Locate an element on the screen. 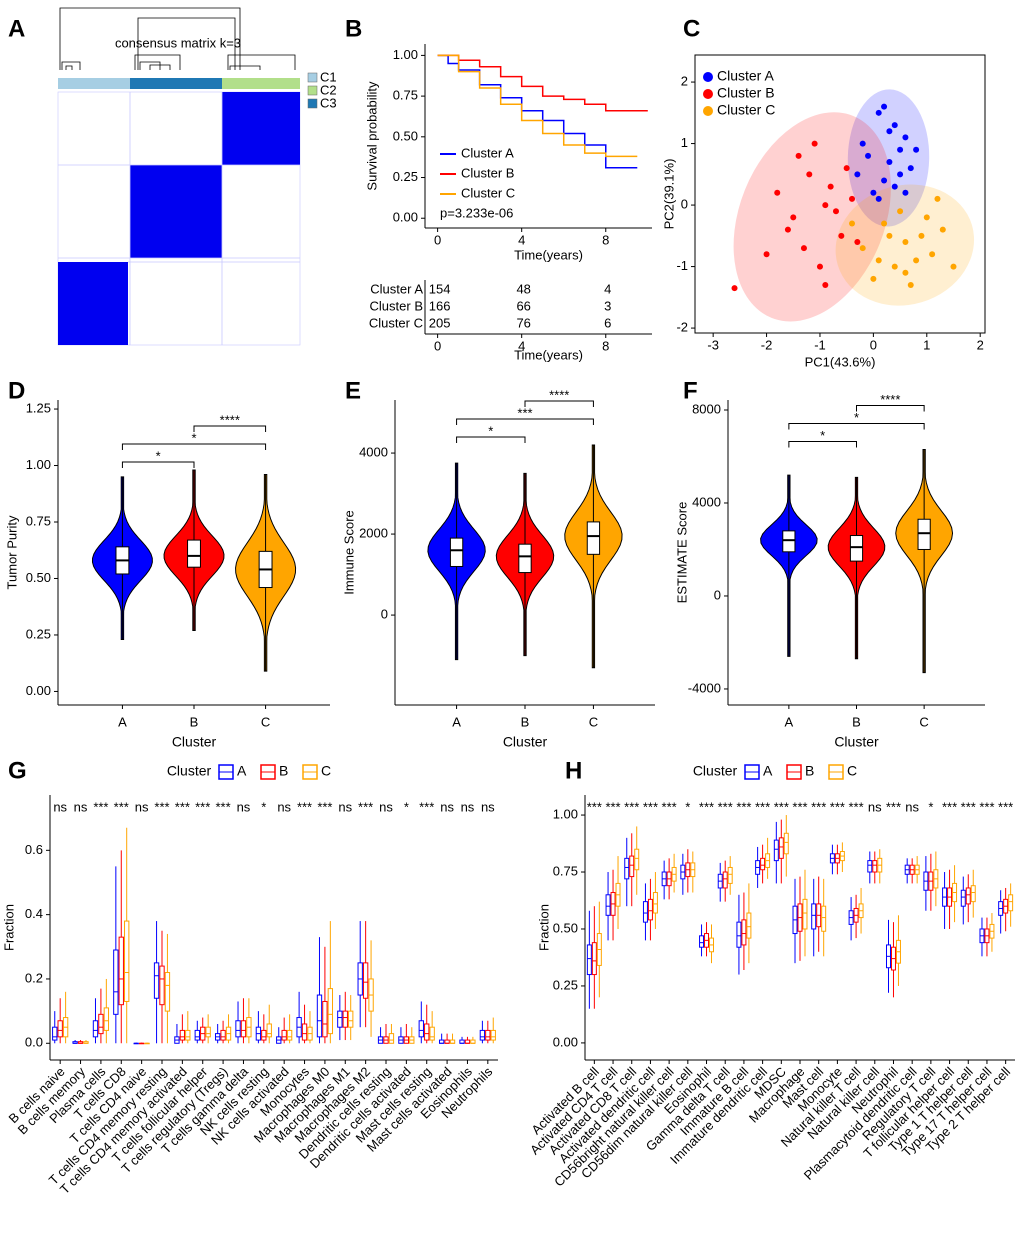 The height and width of the screenshot is (1244, 1020). x-tick-label: 0 is located at coordinates (873, 344).